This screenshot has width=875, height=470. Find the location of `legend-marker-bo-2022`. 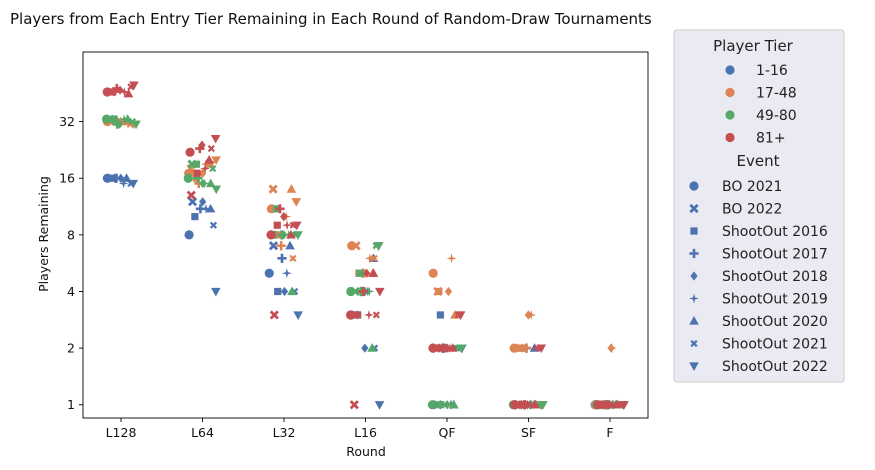

legend-marker-bo-2022 is located at coordinates (694, 208).